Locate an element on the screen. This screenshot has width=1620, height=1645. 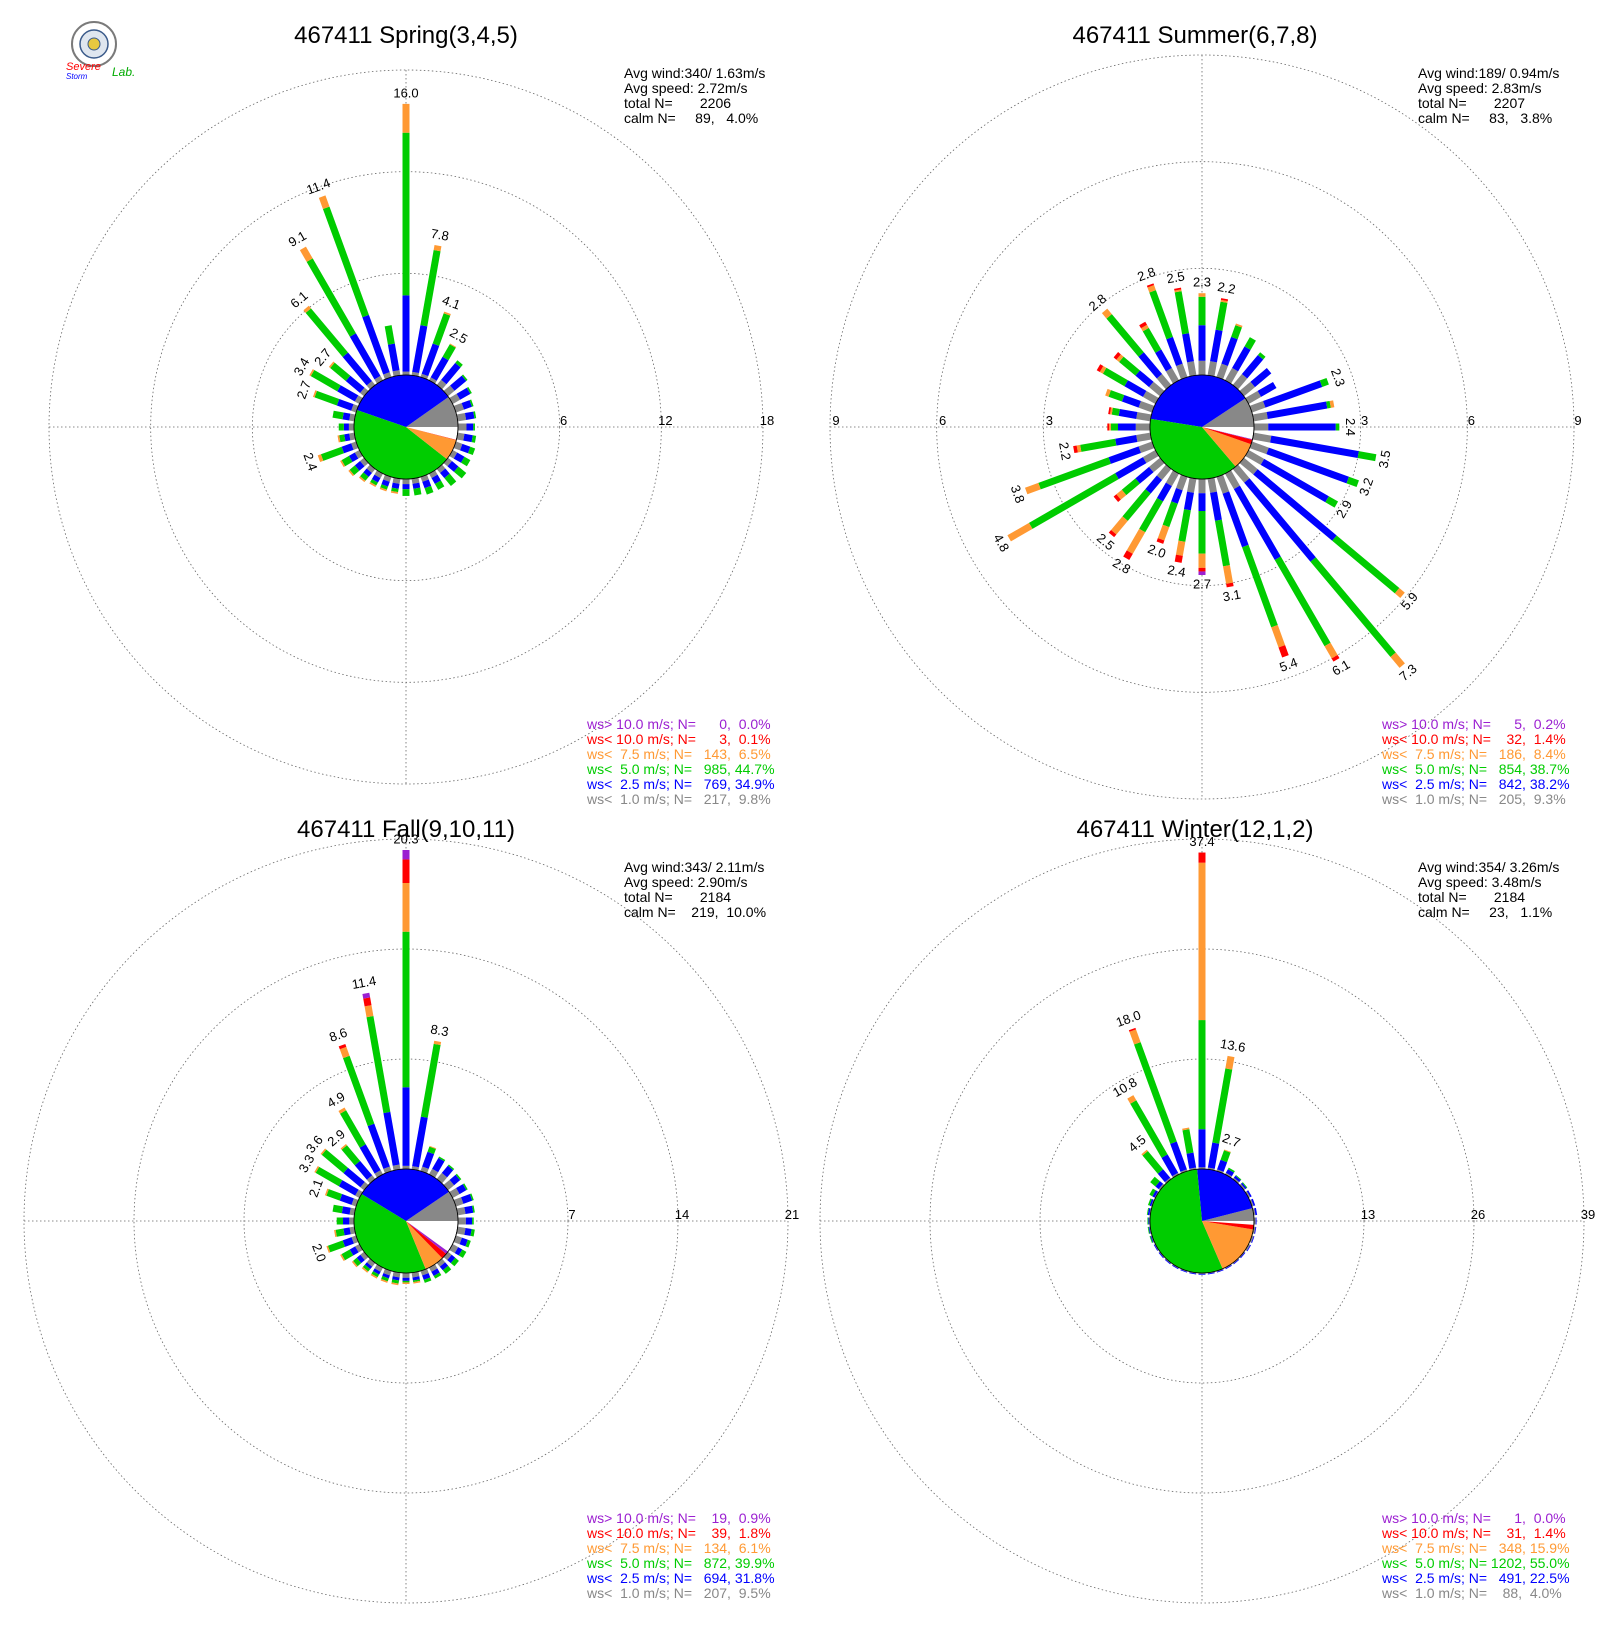
calm-pie-slice-gt10 is located at coordinates (427, 1237).